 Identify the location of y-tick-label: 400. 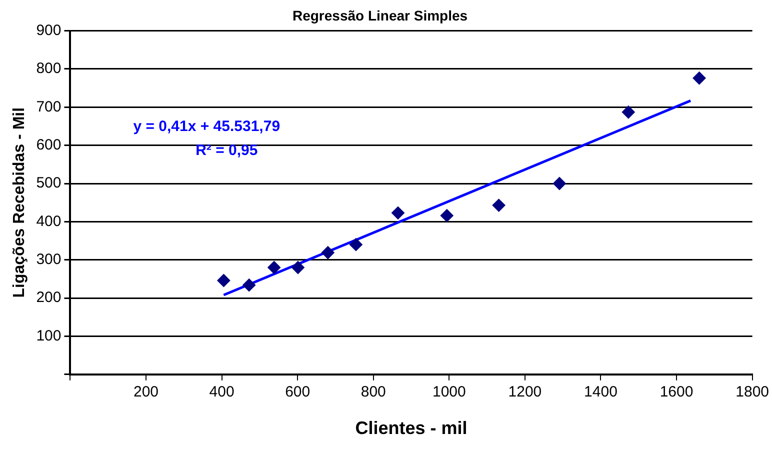
(49, 221).